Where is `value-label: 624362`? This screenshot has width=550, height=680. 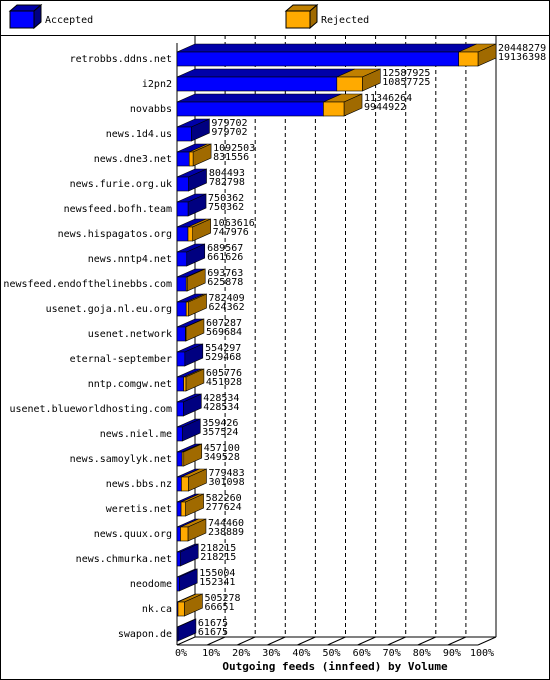
value-label: 624362 is located at coordinates (227, 307).